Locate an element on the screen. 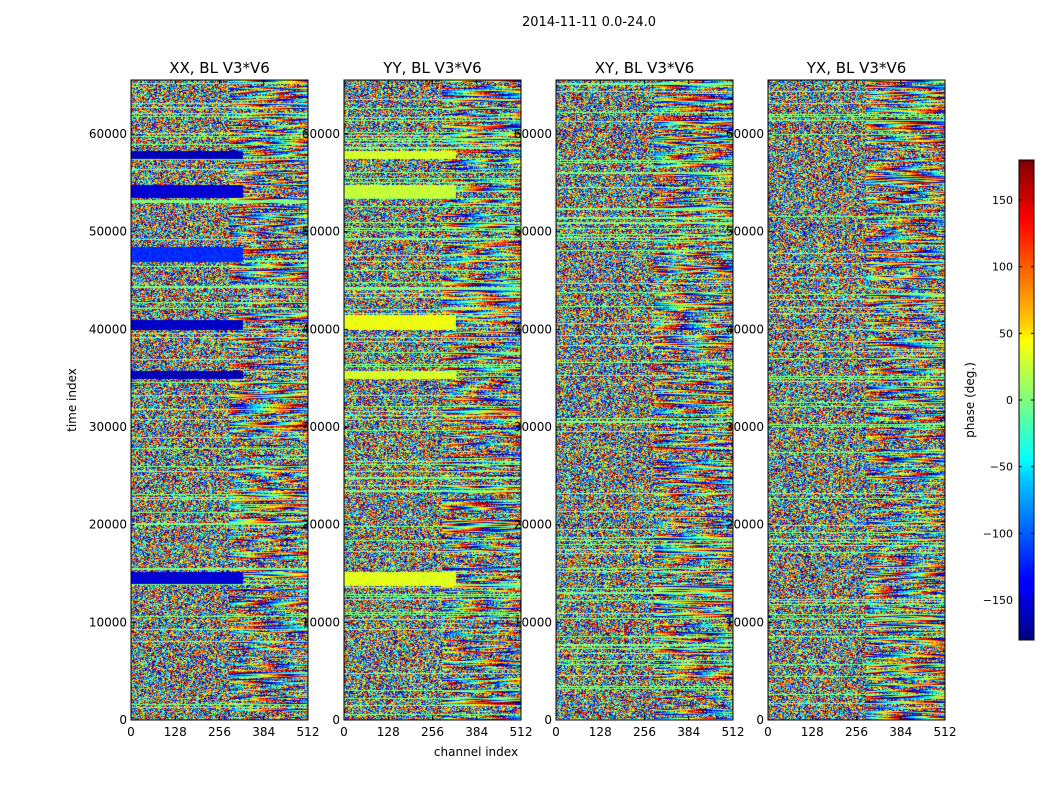 The height and width of the screenshot is (800, 1050). colorbar-tick-label: 50 is located at coordinates (1006, 333).